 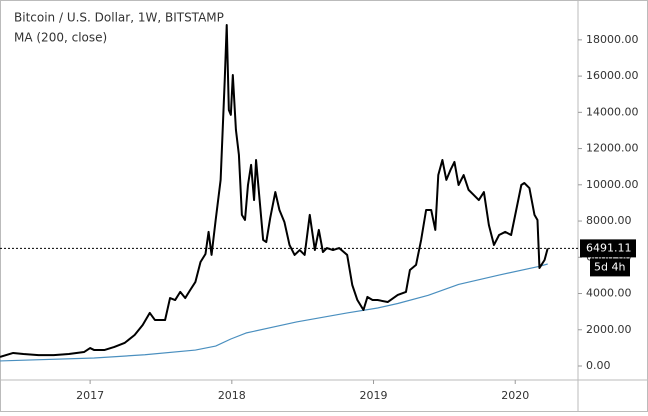 I want to click on x-tick-label: 2019, so click(x=374, y=395).